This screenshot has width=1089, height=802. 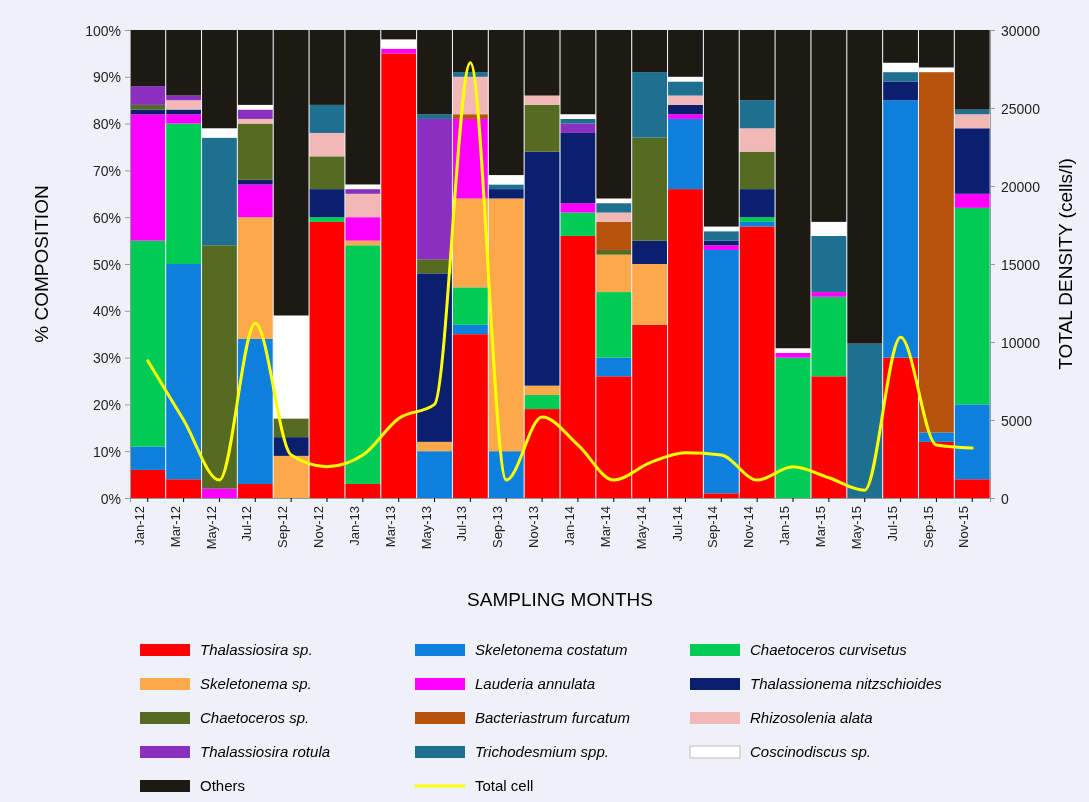 What do you see at coordinates (535, 683) in the screenshot?
I see `legend-label: Lauderia annulata` at bounding box center [535, 683].